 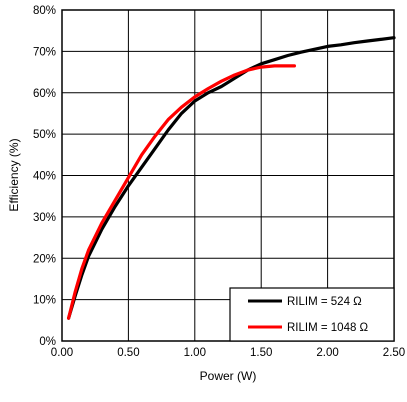 What do you see at coordinates (128, 353) in the screenshot?
I see `x-tick-label: 0.50` at bounding box center [128, 353].